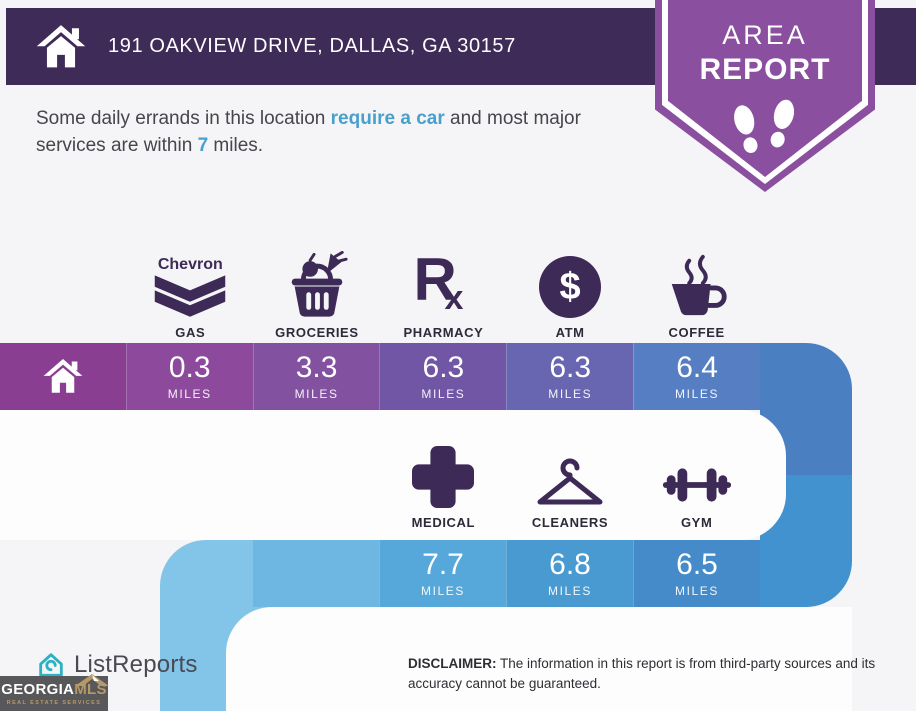 The width and height of the screenshot is (916, 711). I want to click on category-coffee: COFFEE, so click(696, 290).